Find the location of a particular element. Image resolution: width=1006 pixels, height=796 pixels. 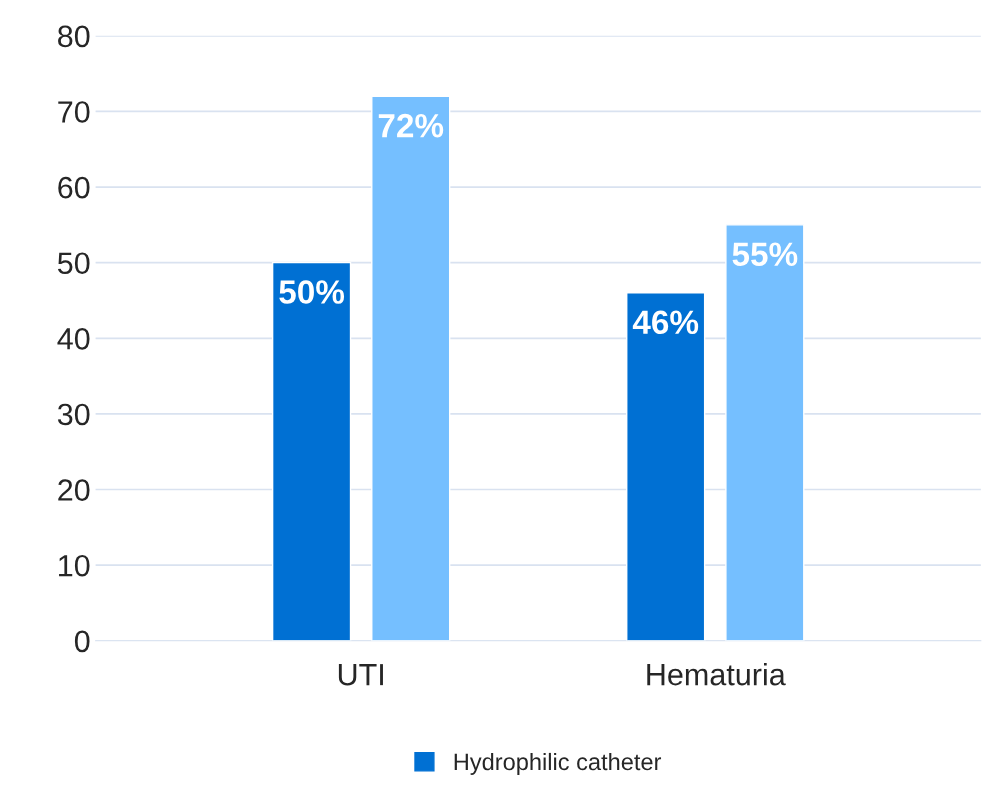

y-tick-label: 20 is located at coordinates (74, 490).